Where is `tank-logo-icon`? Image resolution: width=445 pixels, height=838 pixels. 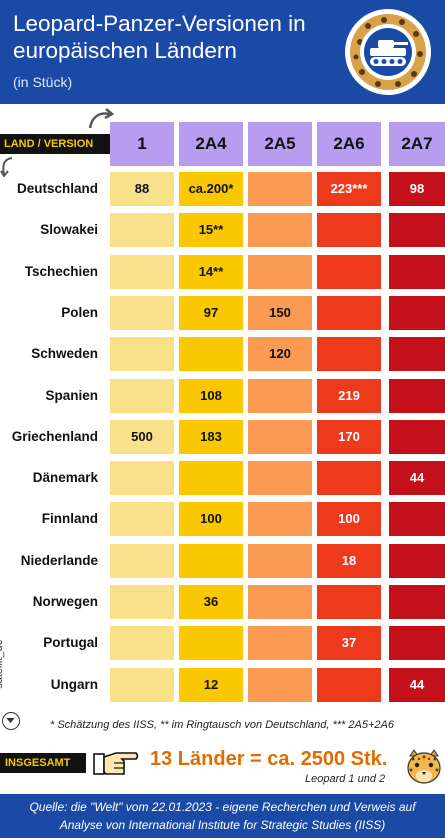 tank-logo-icon is located at coordinates (388, 52).